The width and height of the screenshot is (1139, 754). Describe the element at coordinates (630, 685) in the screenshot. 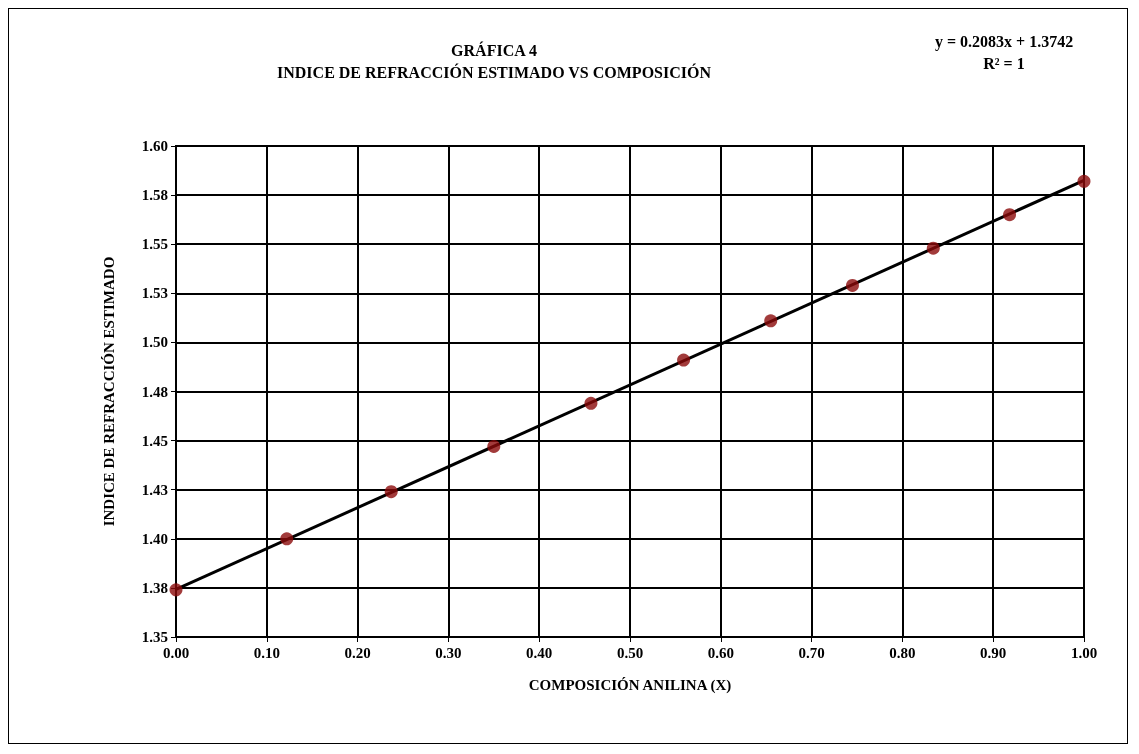

I see `x-axis-title: COMPOSICIÓN ANILINA (X)` at that location.